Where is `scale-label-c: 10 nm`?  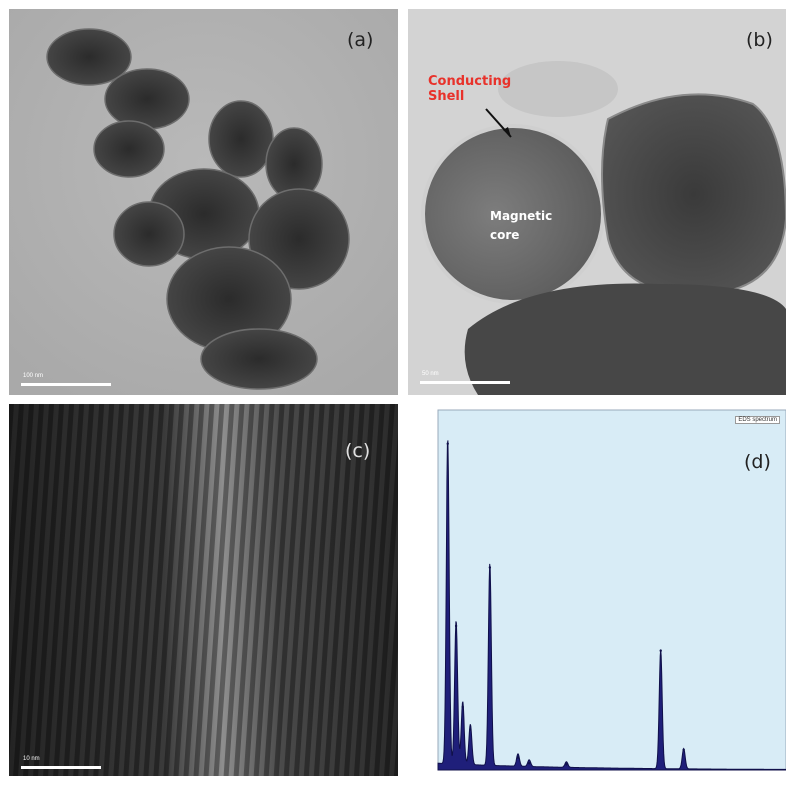
scale-label-c: 10 nm is located at coordinates (31, 759).